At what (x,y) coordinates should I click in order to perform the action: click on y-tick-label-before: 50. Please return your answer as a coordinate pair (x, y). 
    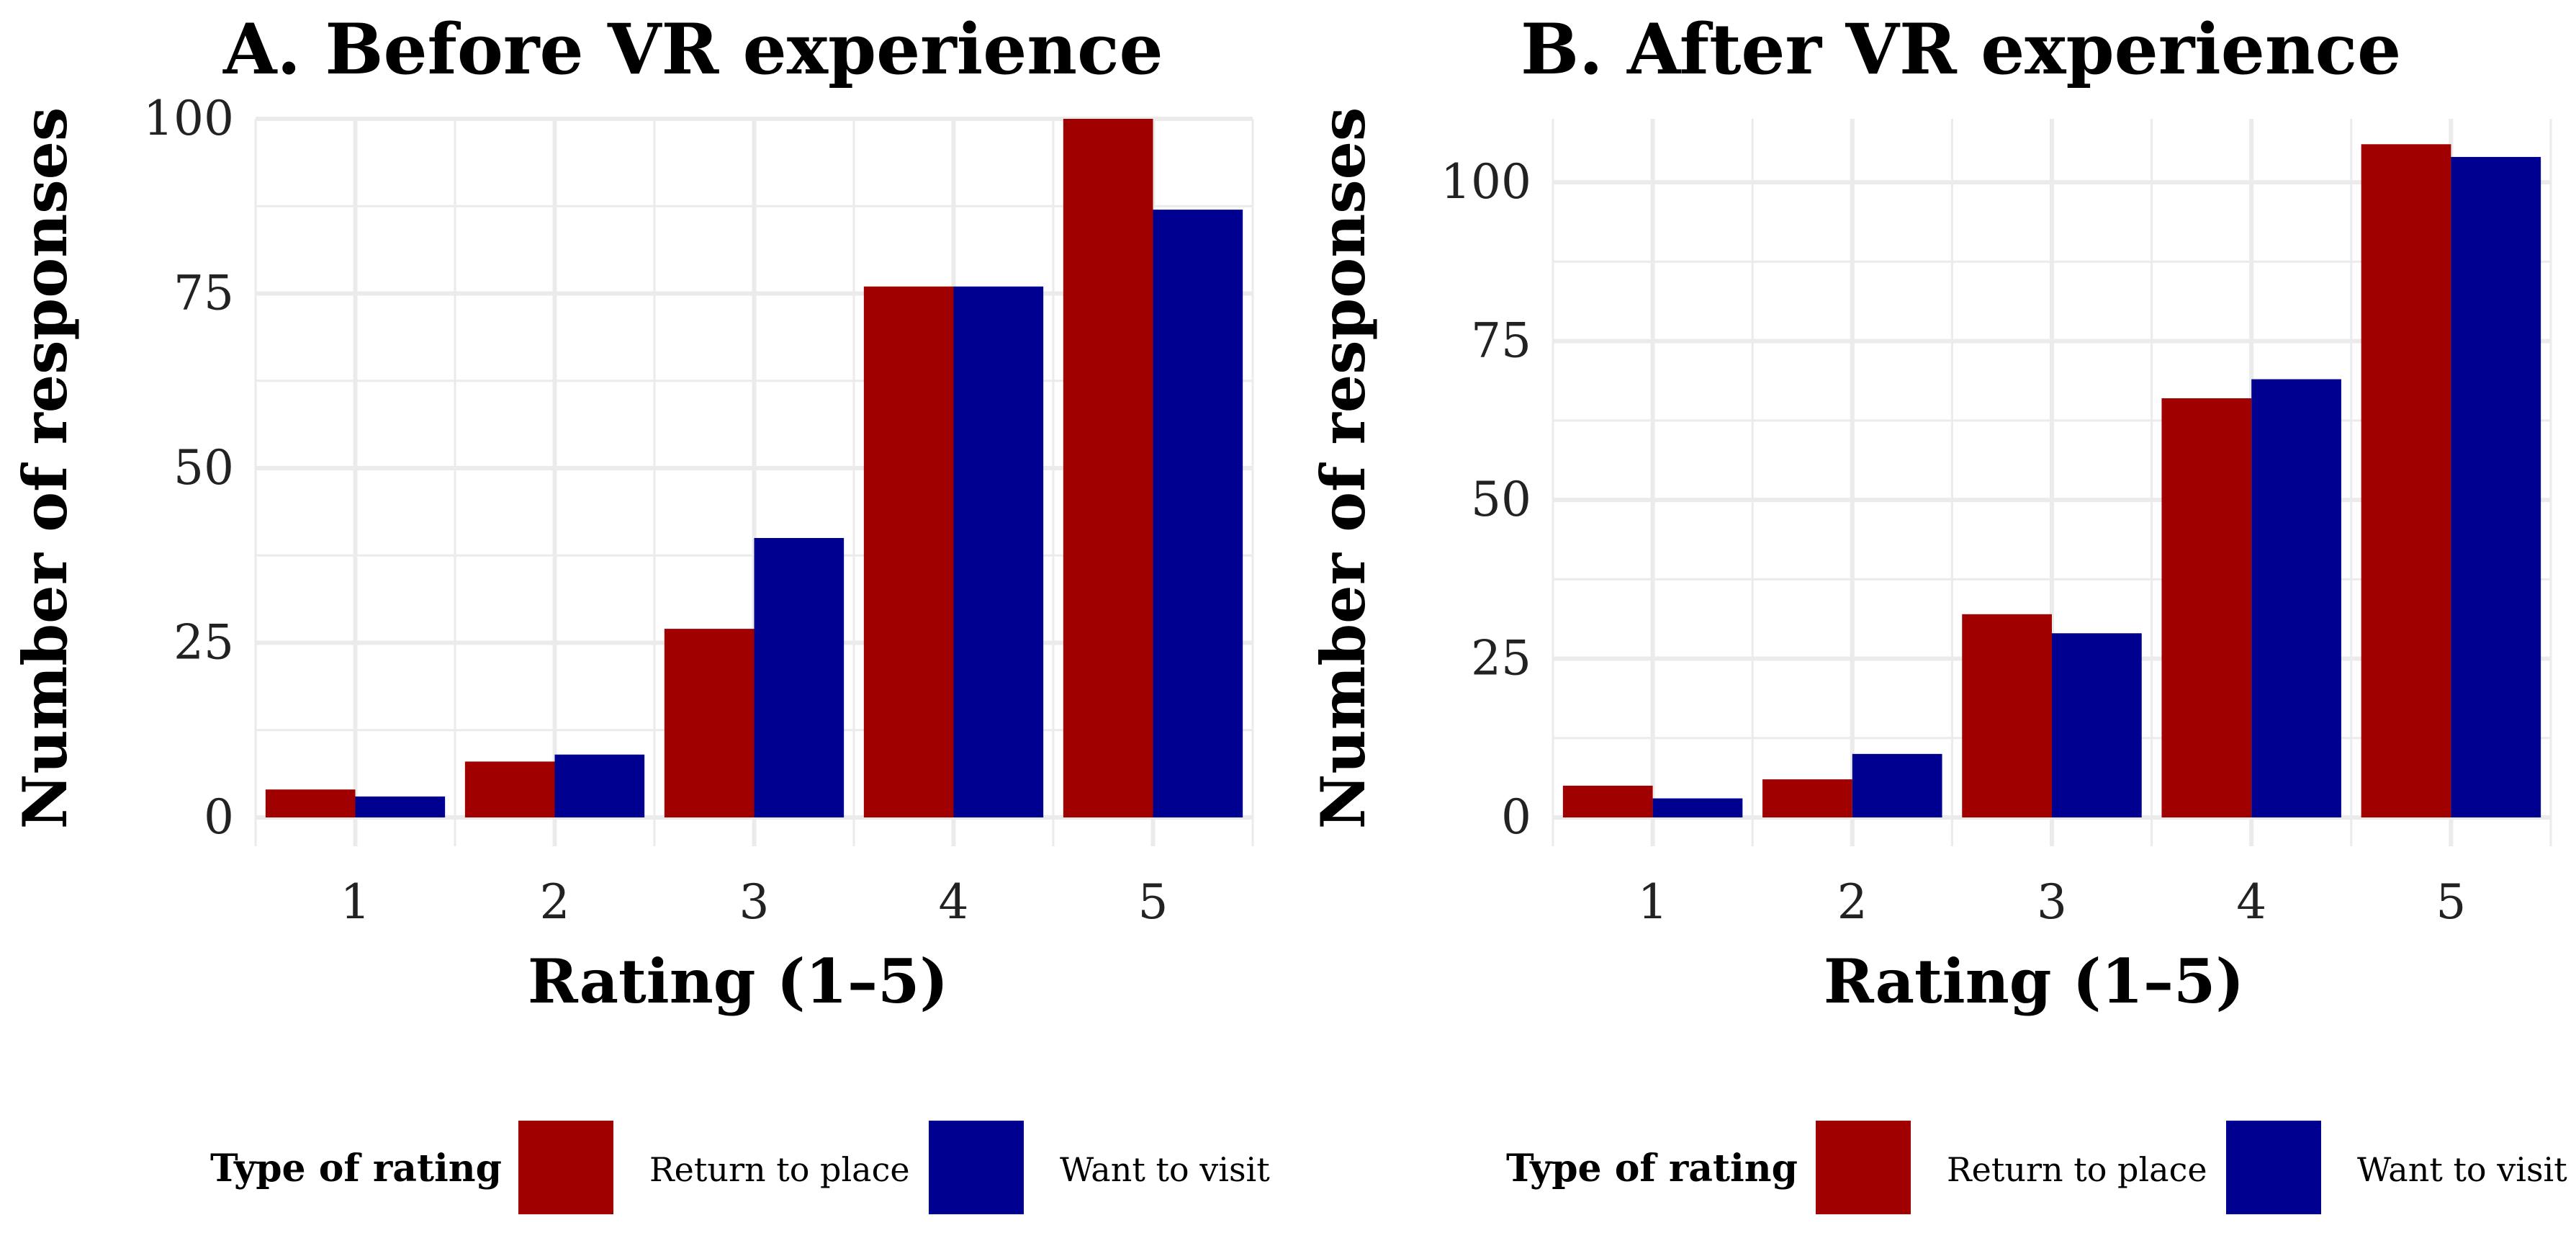
    Looking at the image, I should click on (204, 468).